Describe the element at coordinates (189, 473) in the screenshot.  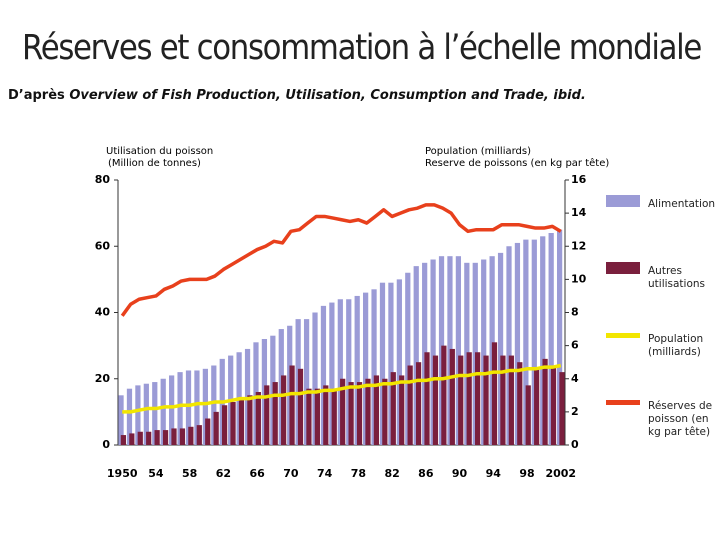
I see `x-tick-label: 58` at that location.